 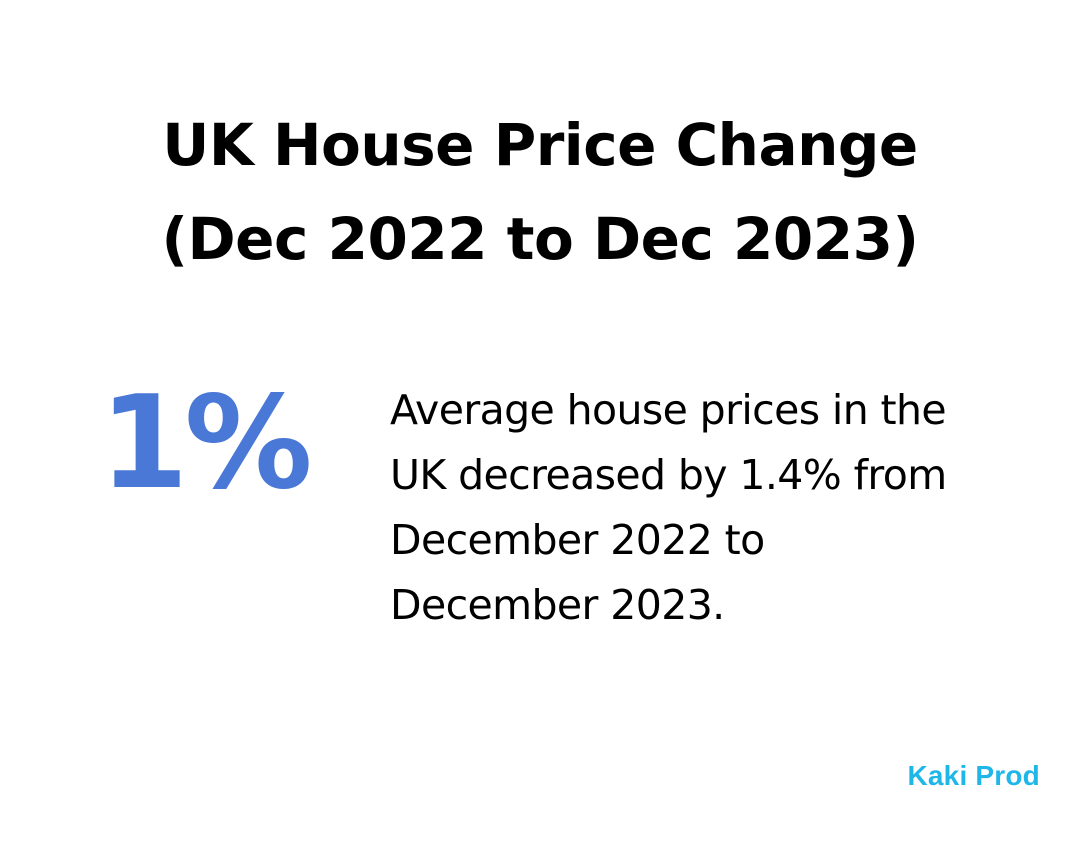 What do you see at coordinates (668, 475) in the screenshot?
I see `description-line-2: UK decreased by 1.4% from` at bounding box center [668, 475].